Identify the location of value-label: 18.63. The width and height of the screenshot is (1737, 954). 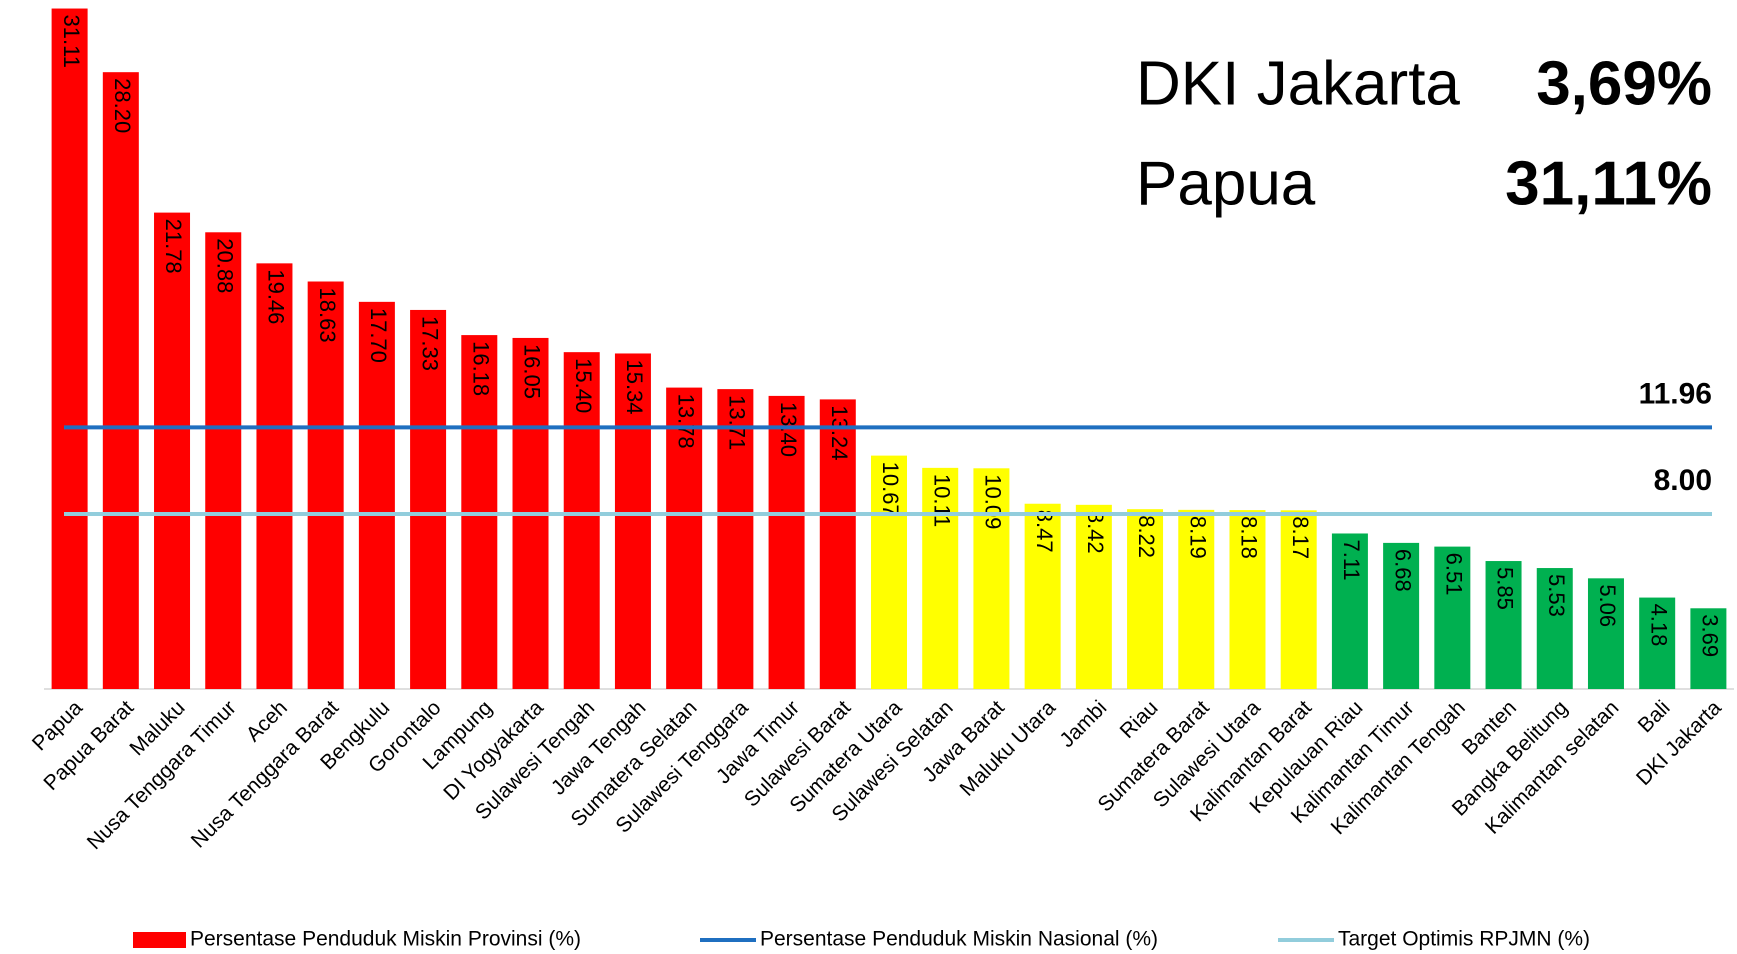
(327, 315).